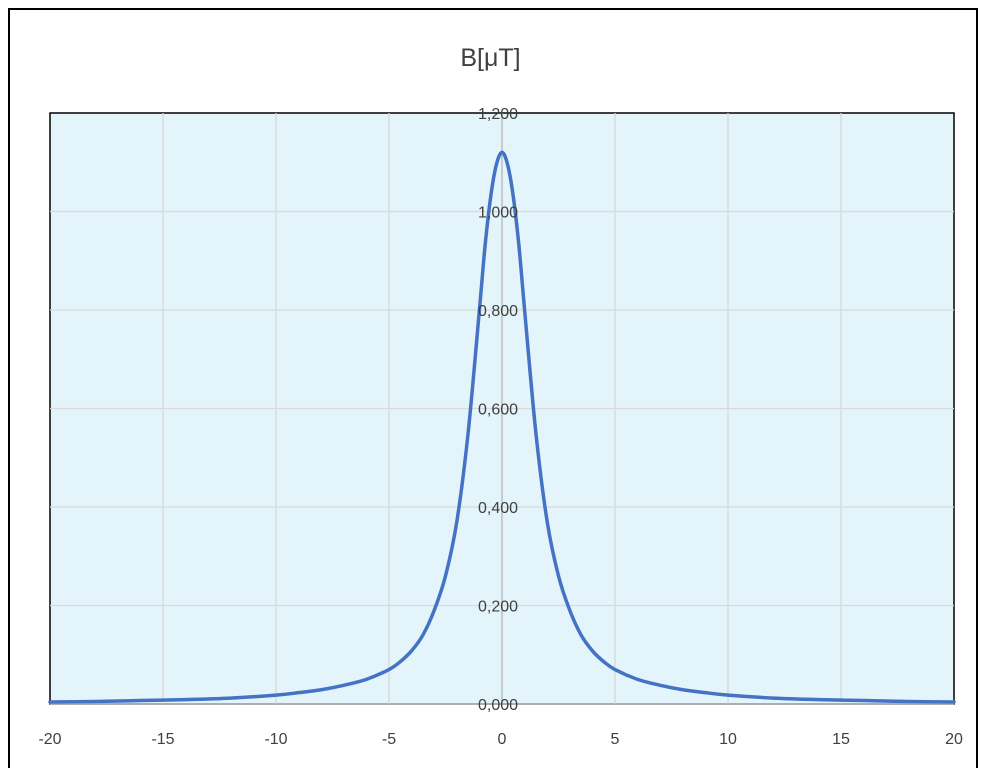  Describe the element at coordinates (49, 739) in the screenshot. I see `x-tick-label: -20` at that location.